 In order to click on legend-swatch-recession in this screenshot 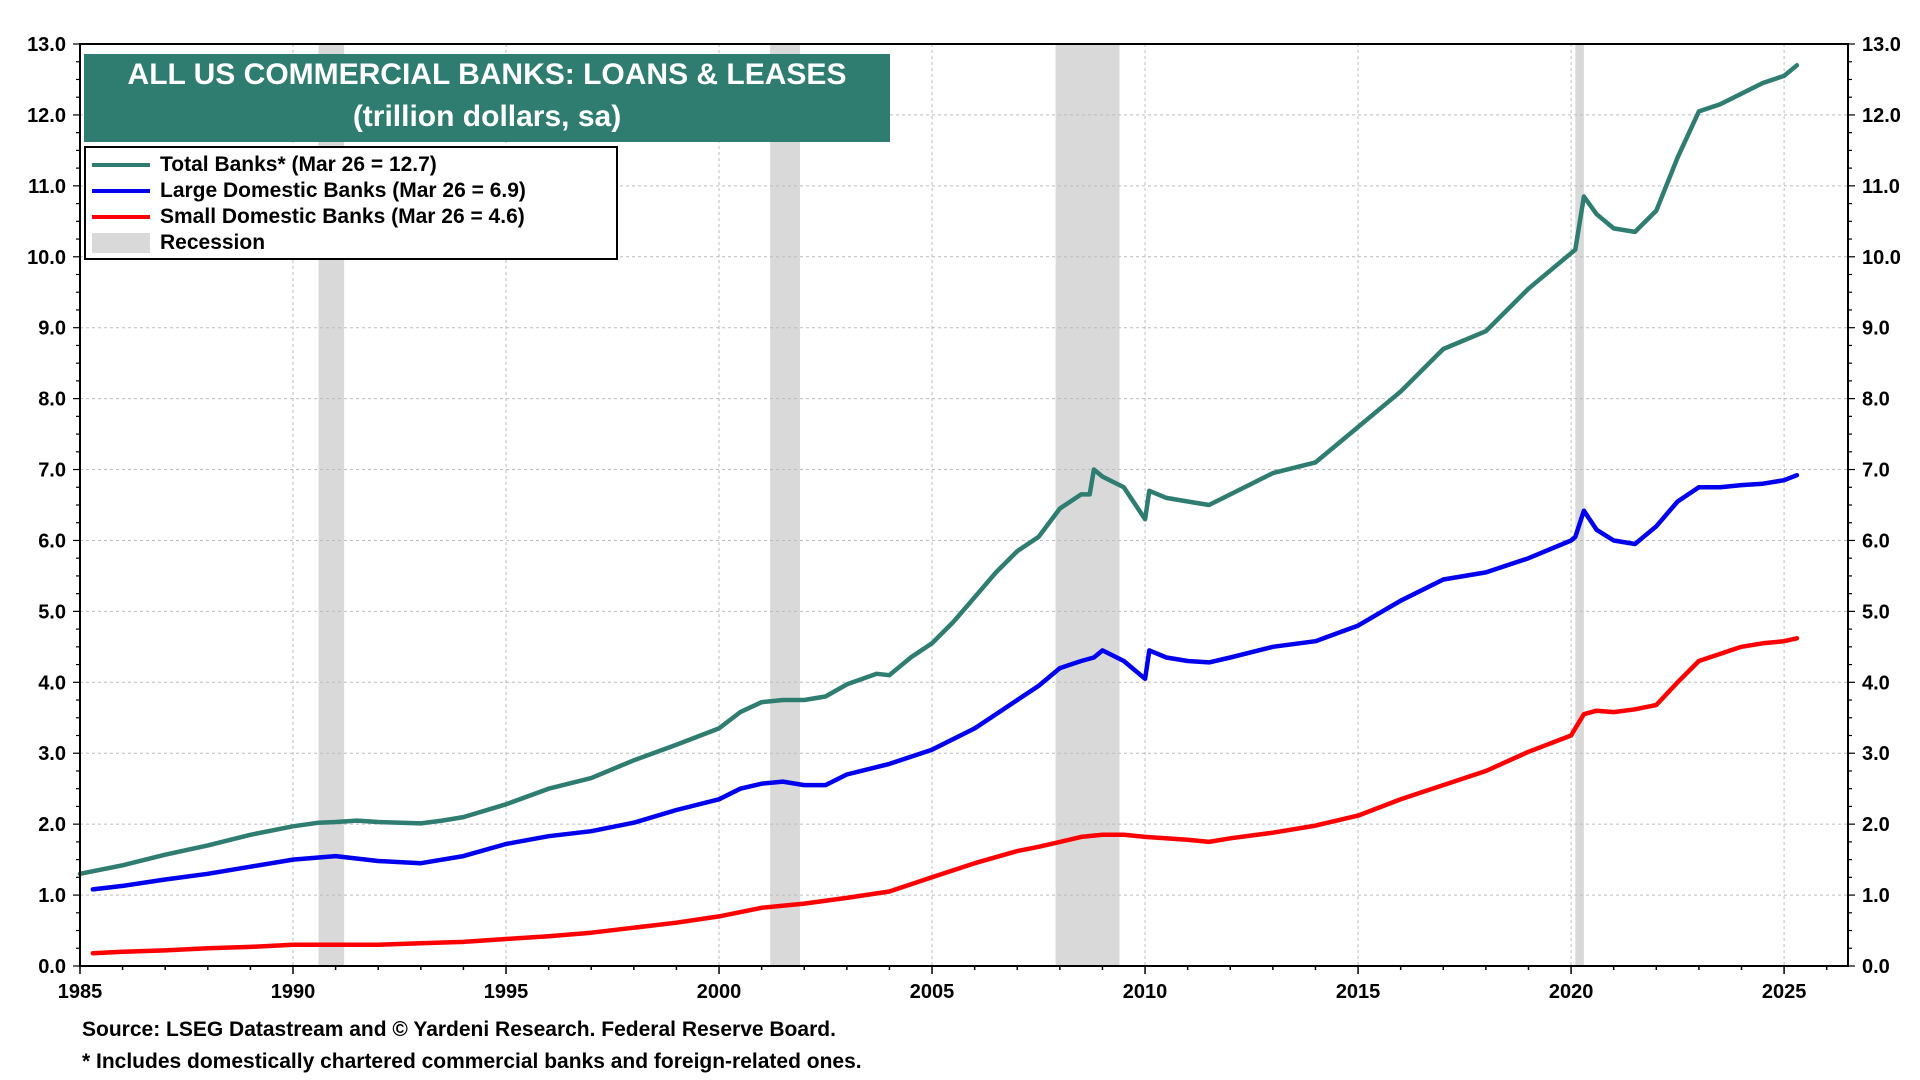, I will do `click(121, 243)`.